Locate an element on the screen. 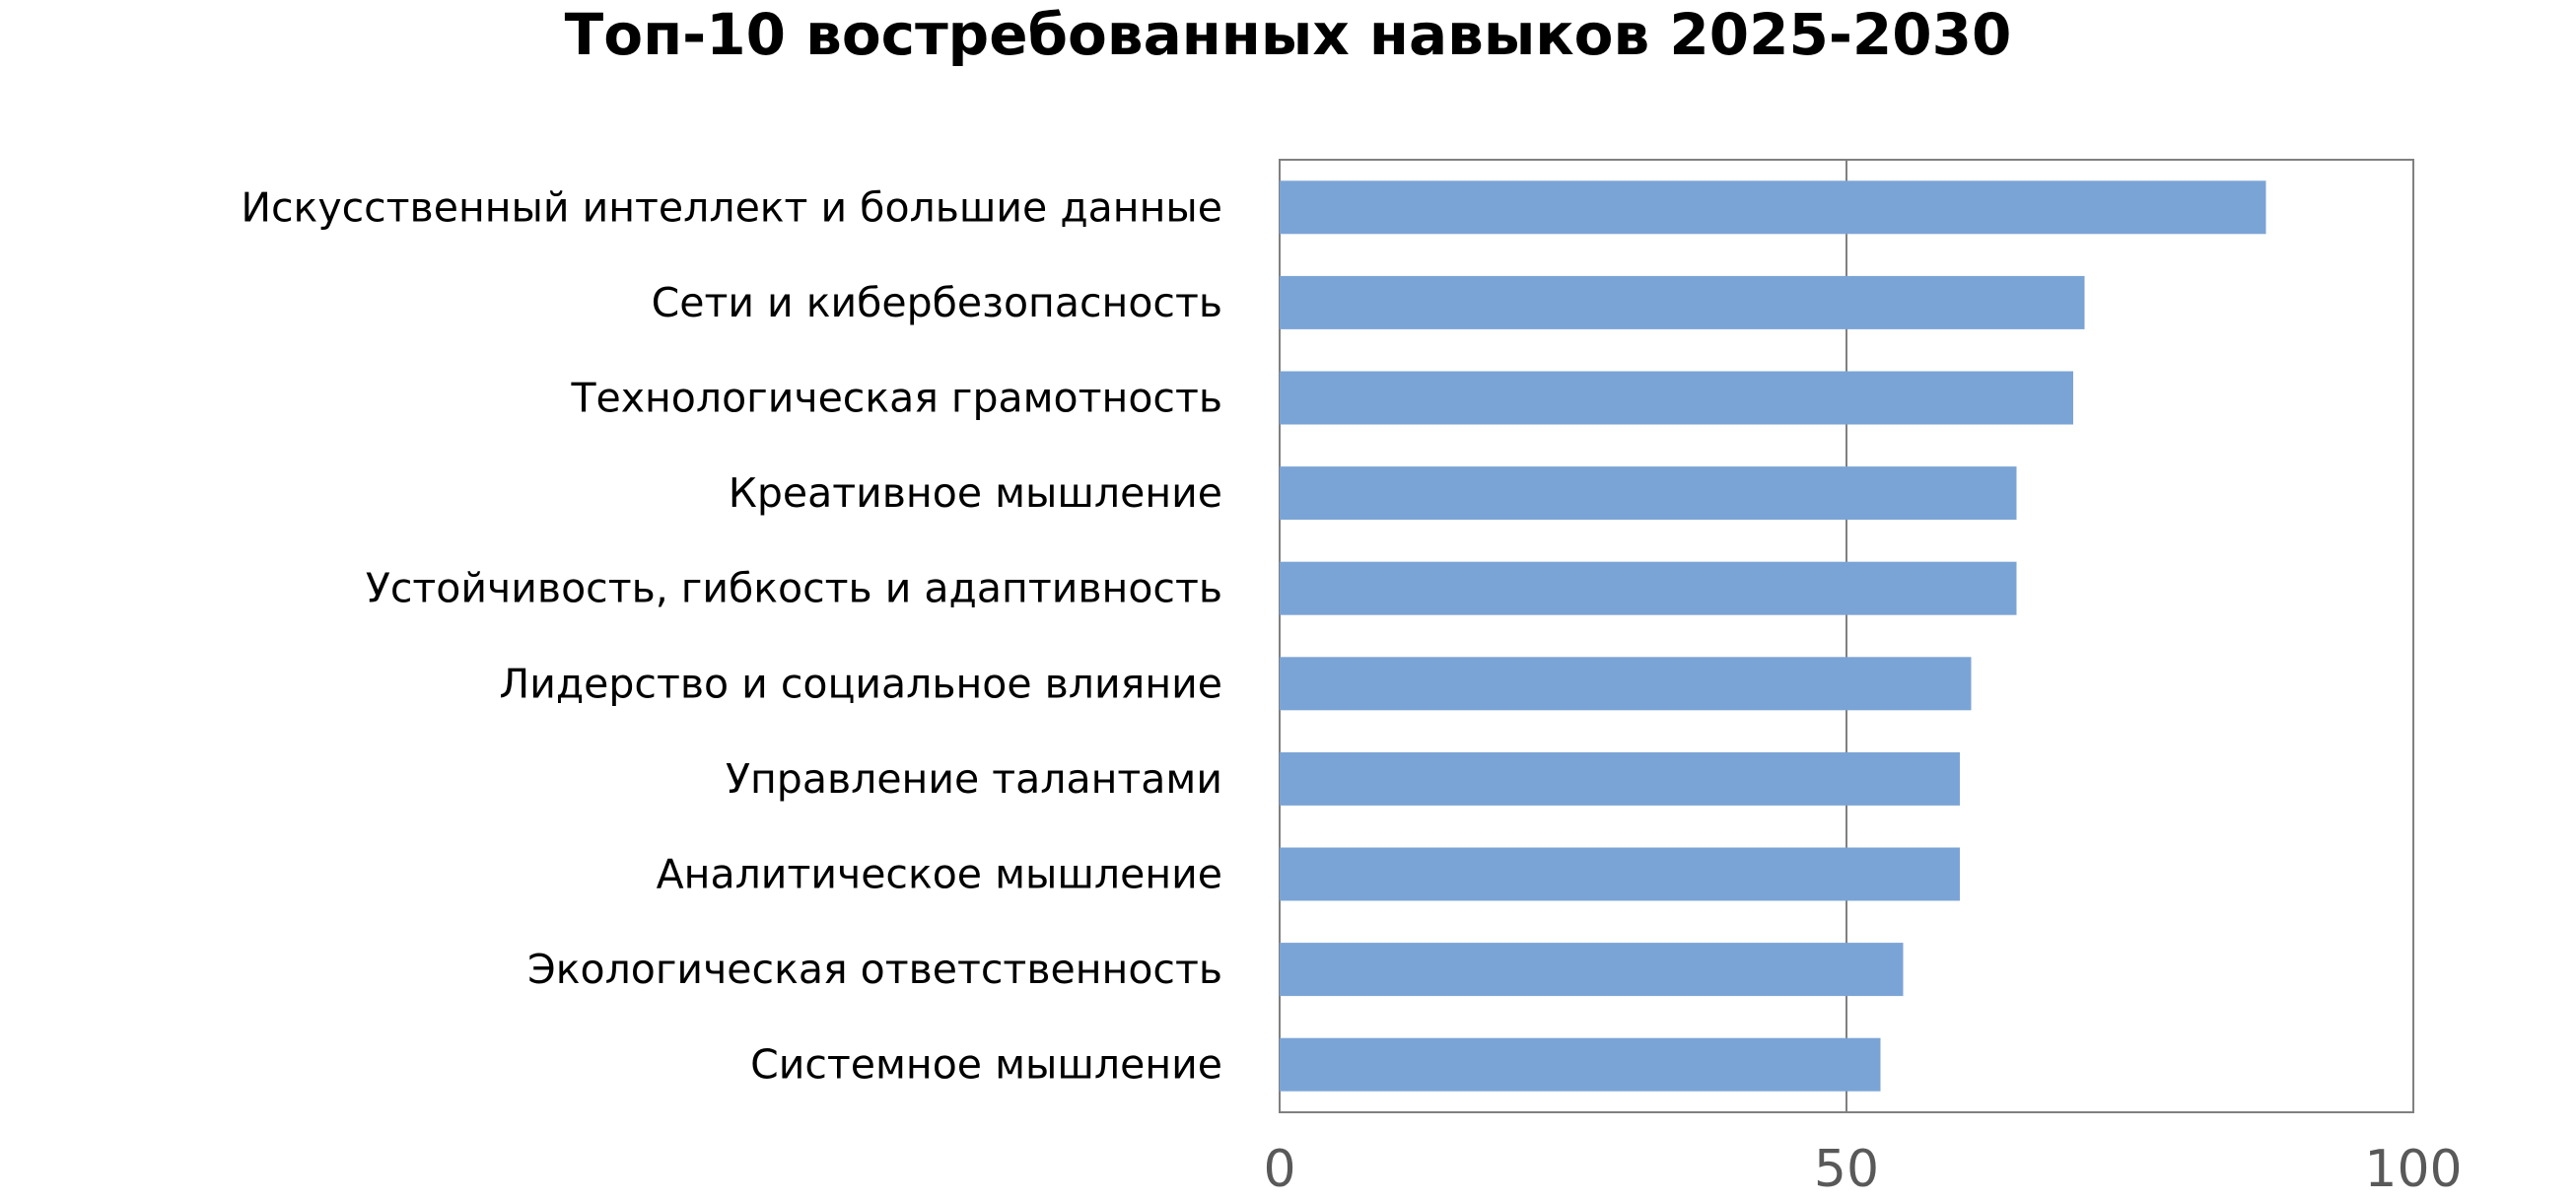 The width and height of the screenshot is (2576, 1202). category-label-4: Креативное мышление is located at coordinates (976, 493).